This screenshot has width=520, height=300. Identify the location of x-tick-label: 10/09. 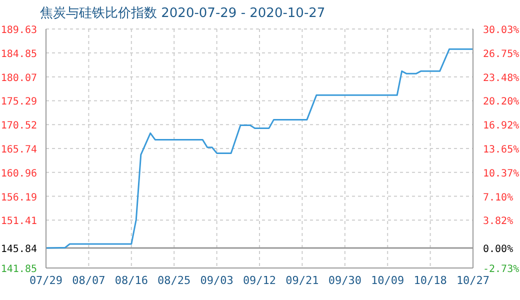
(387, 280).